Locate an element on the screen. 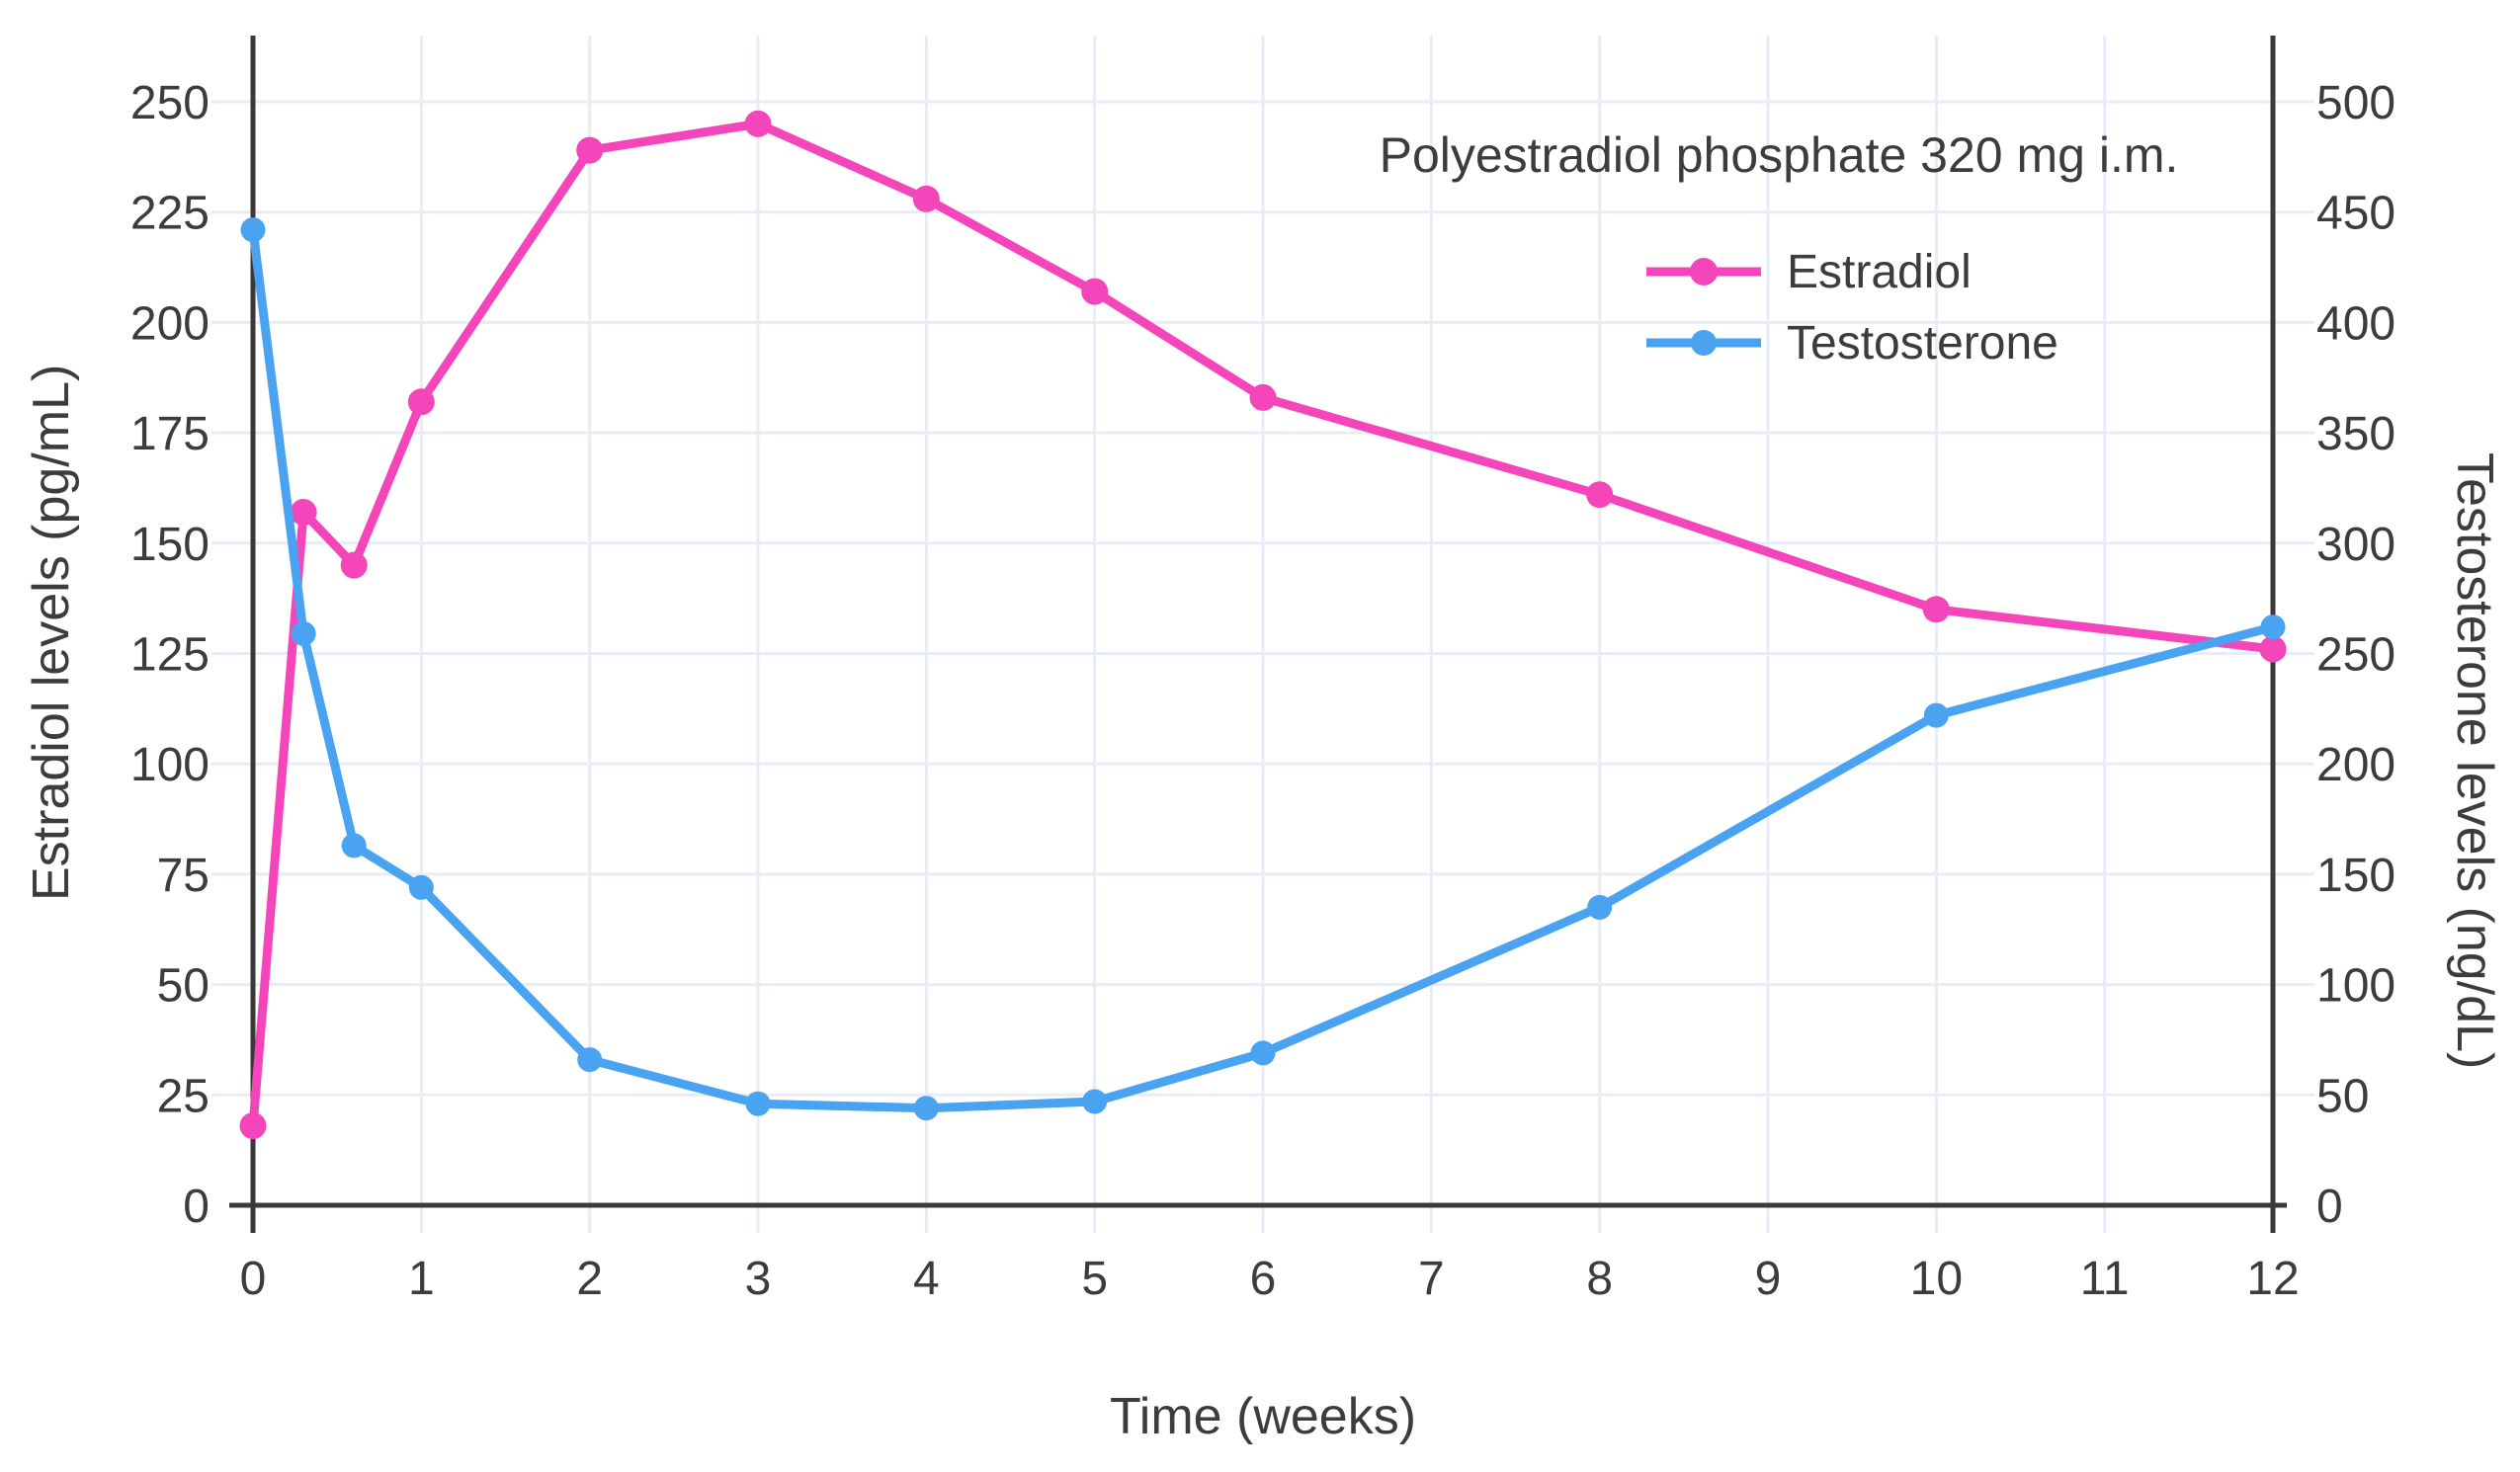  right-axis-title: Testosterone levels (ng/dL) is located at coordinates (2474, 760).